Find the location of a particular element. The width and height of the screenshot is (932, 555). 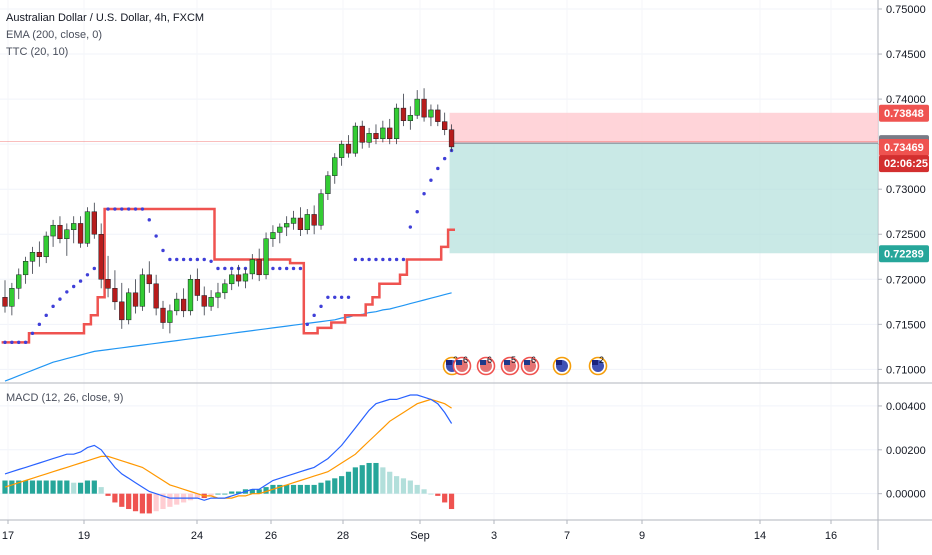

price-badge-stop: 0.73848 is located at coordinates (904, 113).